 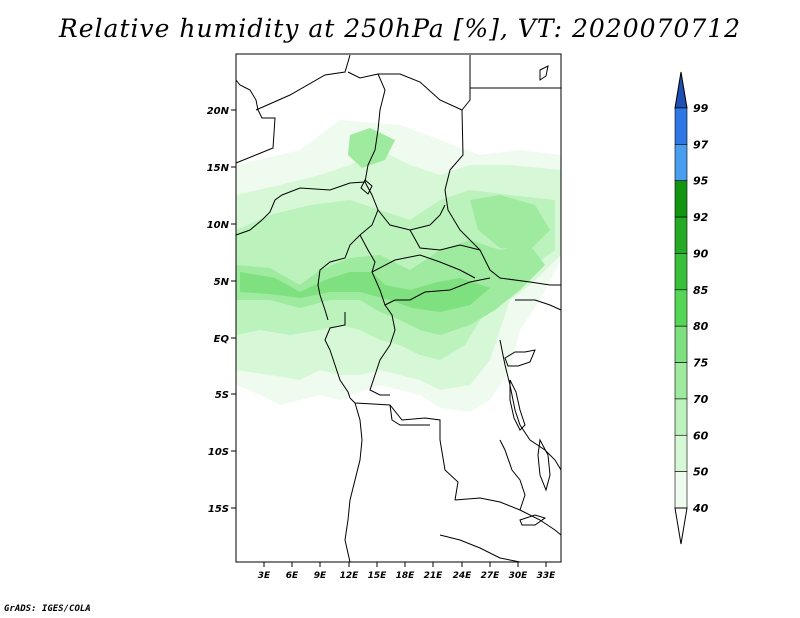 What do you see at coordinates (701, 326) in the screenshot?
I see `colorbar-label: 80` at bounding box center [701, 326].